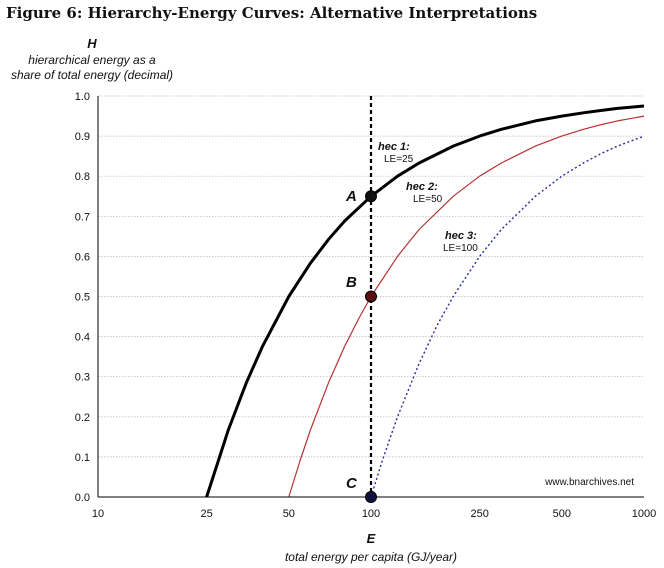  I want to click on y-tick-label-4: 0.4, so click(82, 338).